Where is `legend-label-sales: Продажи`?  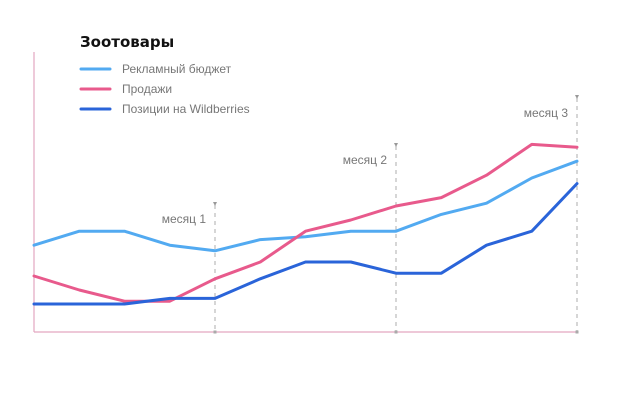 legend-label-sales: Продажи is located at coordinates (147, 89).